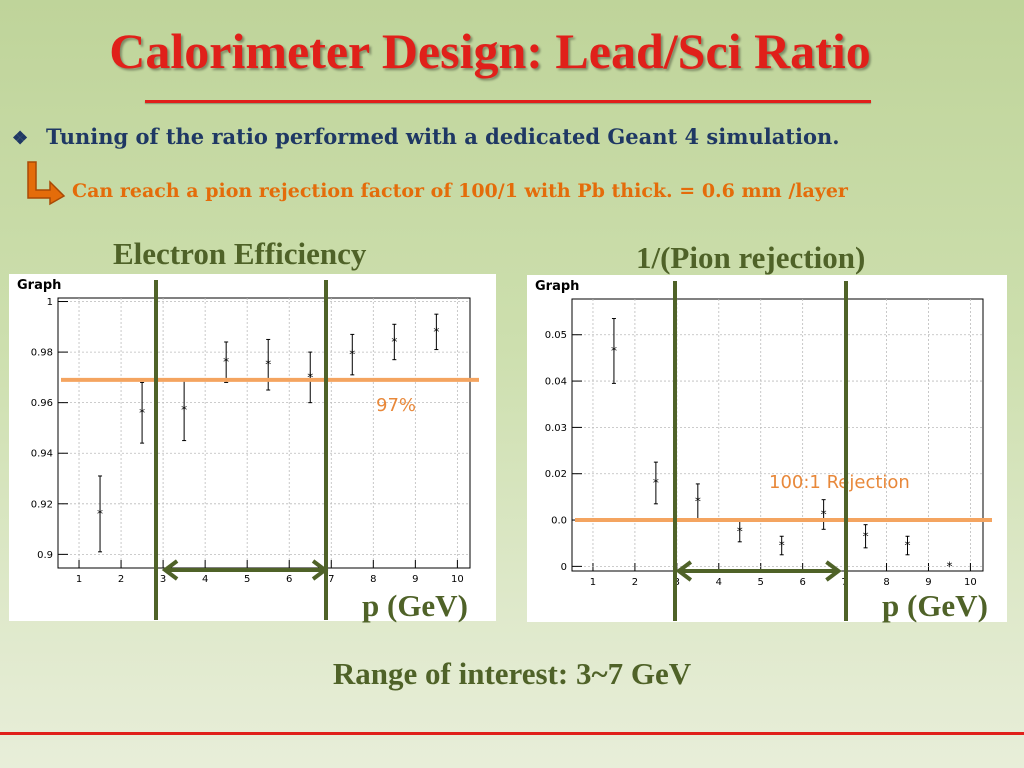  I want to click on pion-rejection-x-unit: p (GeV), so click(935, 605).